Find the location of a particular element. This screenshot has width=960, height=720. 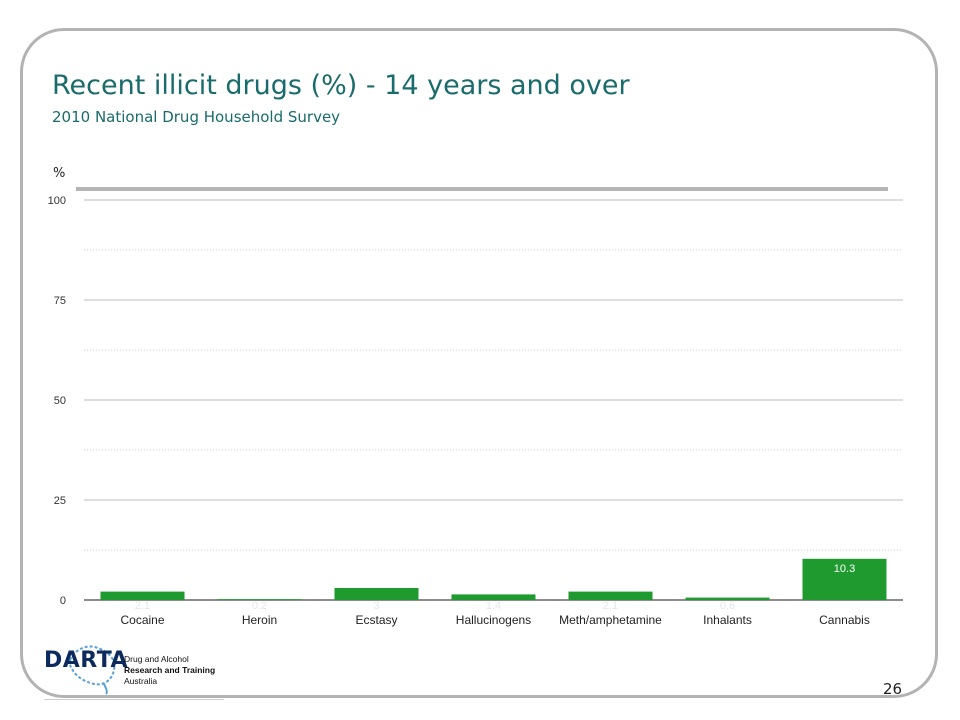

bar-meth-amphetamine is located at coordinates (610, 595).